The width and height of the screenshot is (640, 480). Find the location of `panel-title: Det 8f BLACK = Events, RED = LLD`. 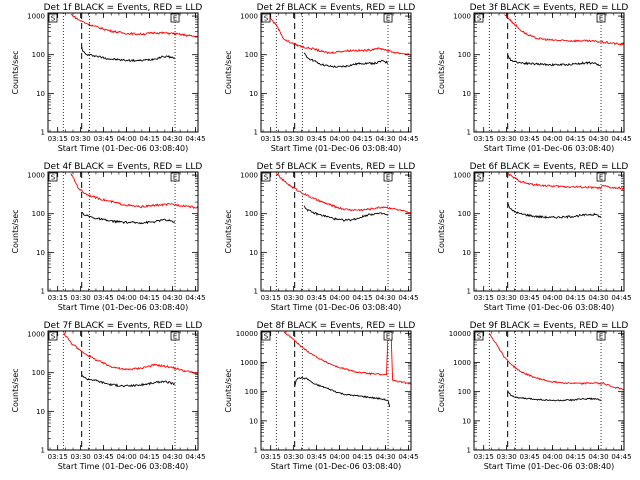

panel-title: Det 8f BLACK = Events, RED = LLD is located at coordinates (336, 326).